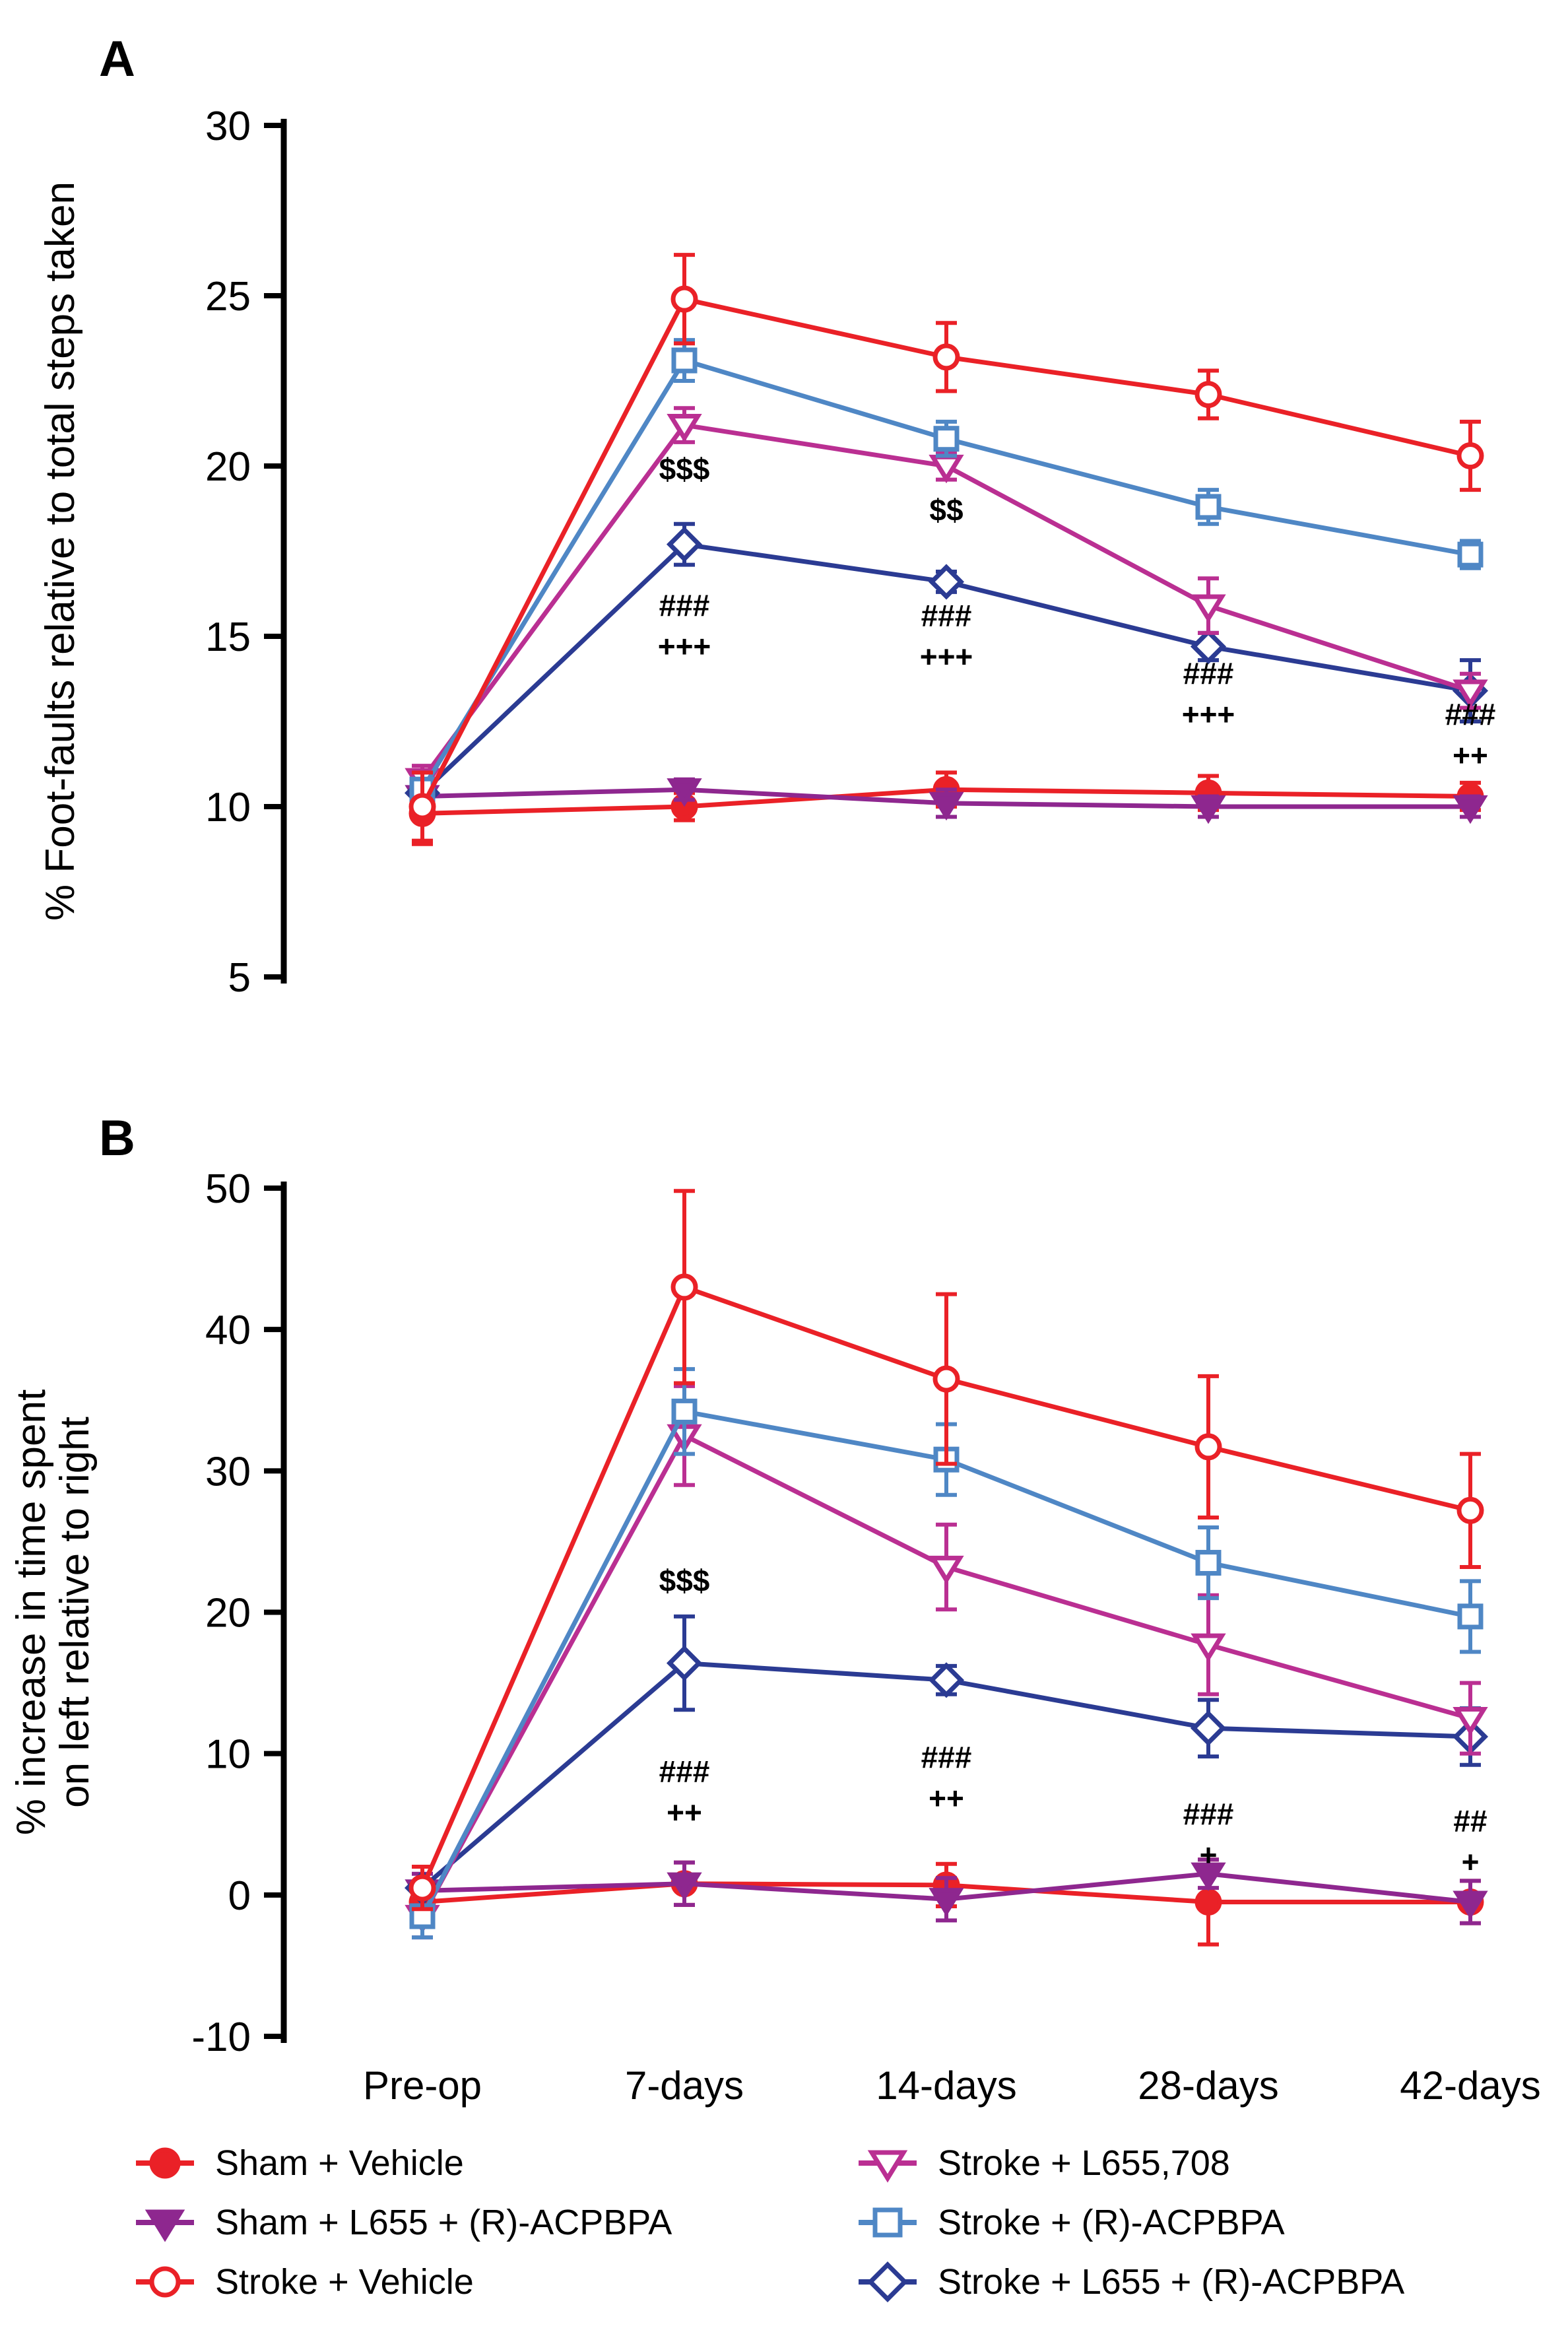 The height and width of the screenshot is (2338, 1568). Describe the element at coordinates (422, 2085) in the screenshot. I see `x-tick-label: Pre-op` at that location.